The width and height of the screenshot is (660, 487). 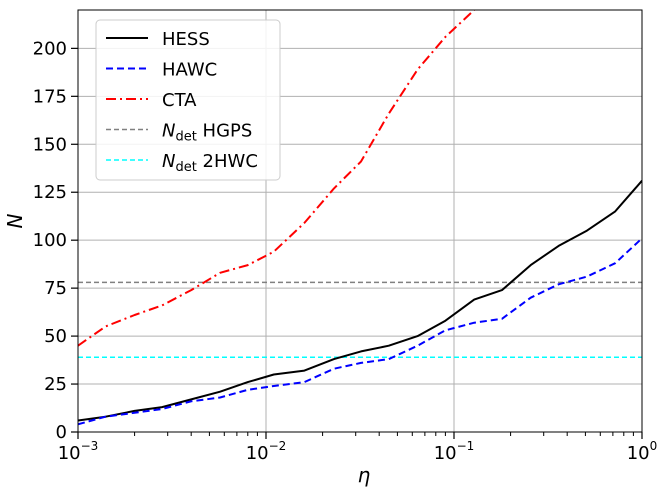 What do you see at coordinates (642, 451) in the screenshot?
I see `x-tick-label: 10⁰` at bounding box center [642, 451].